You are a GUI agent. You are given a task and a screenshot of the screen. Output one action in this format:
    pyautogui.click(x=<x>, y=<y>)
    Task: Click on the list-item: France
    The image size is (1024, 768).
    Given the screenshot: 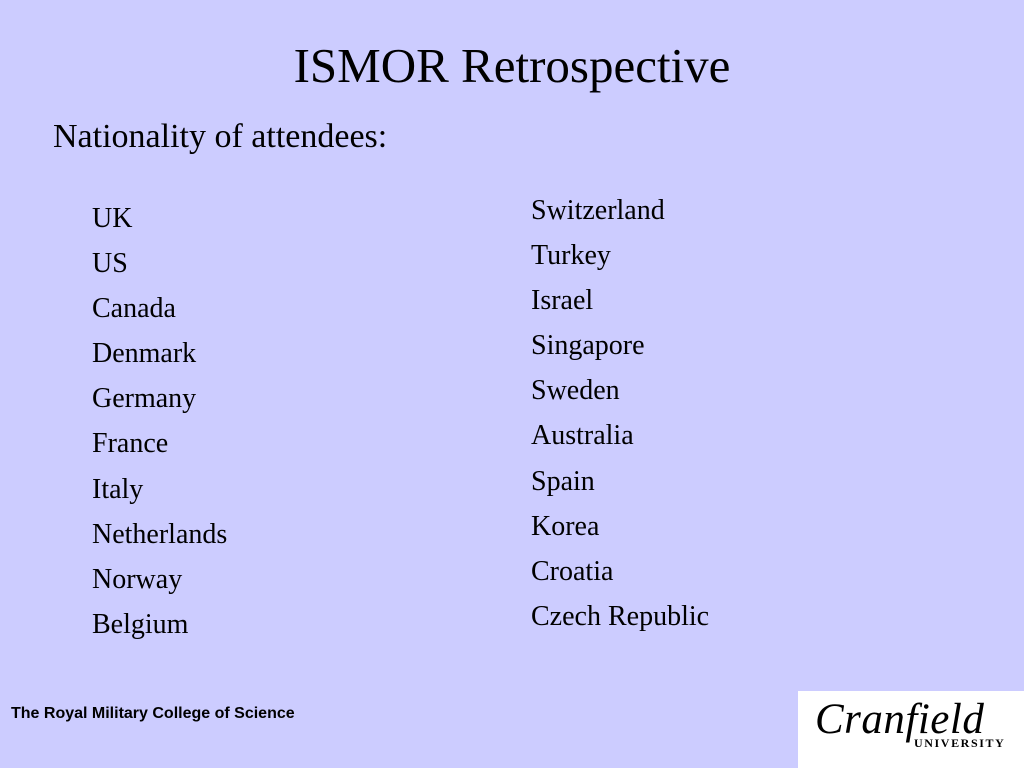 What is the action you would take?
    pyautogui.click(x=130, y=444)
    